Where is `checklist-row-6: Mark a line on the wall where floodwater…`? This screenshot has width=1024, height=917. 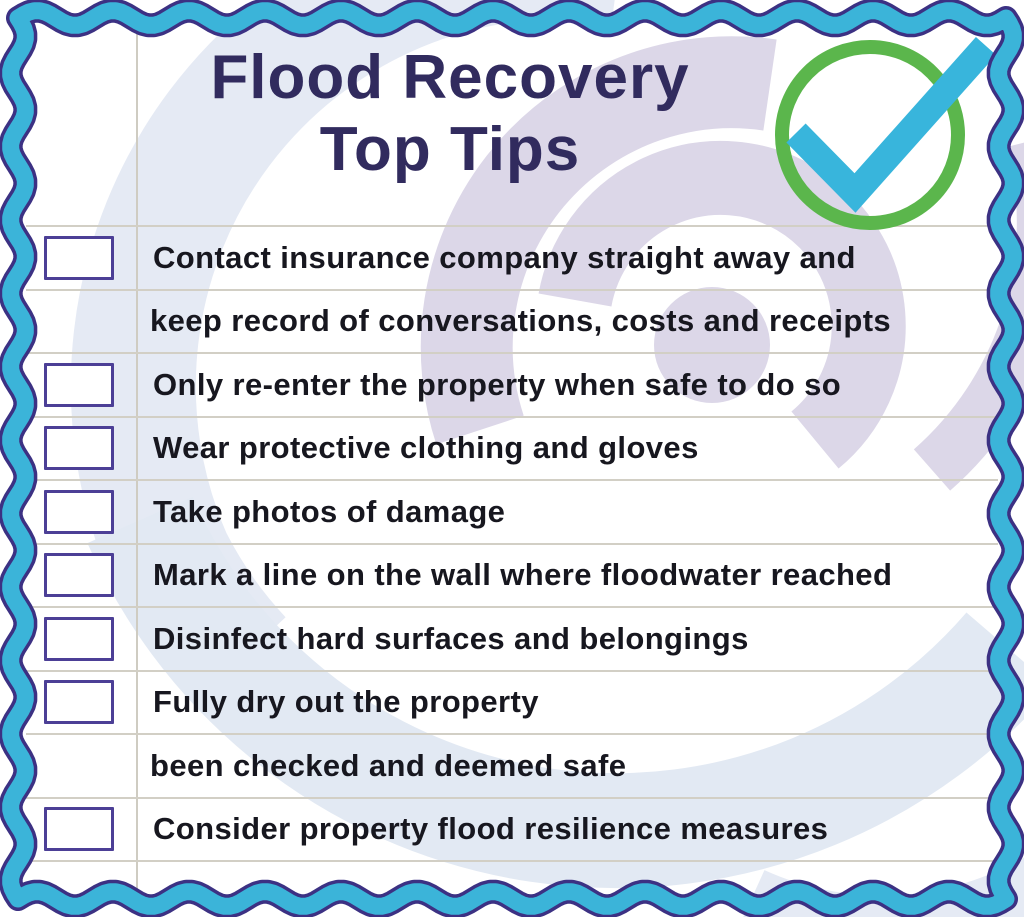 checklist-row-6: Mark a line on the wall where floodwater… is located at coordinates (512, 574).